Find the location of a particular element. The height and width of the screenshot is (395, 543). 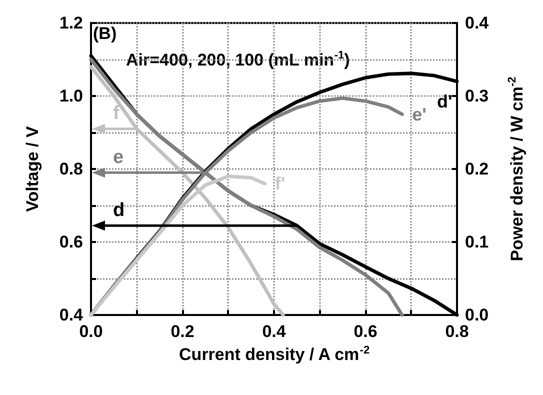

y2-tick-label: 0.0 is located at coordinates (477, 315).